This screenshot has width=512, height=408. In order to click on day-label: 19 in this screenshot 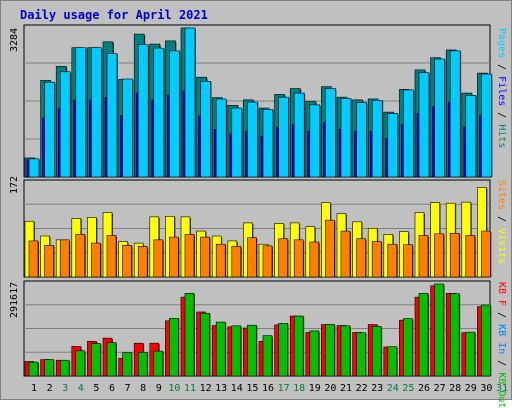, I will do `click(314, 388)`.